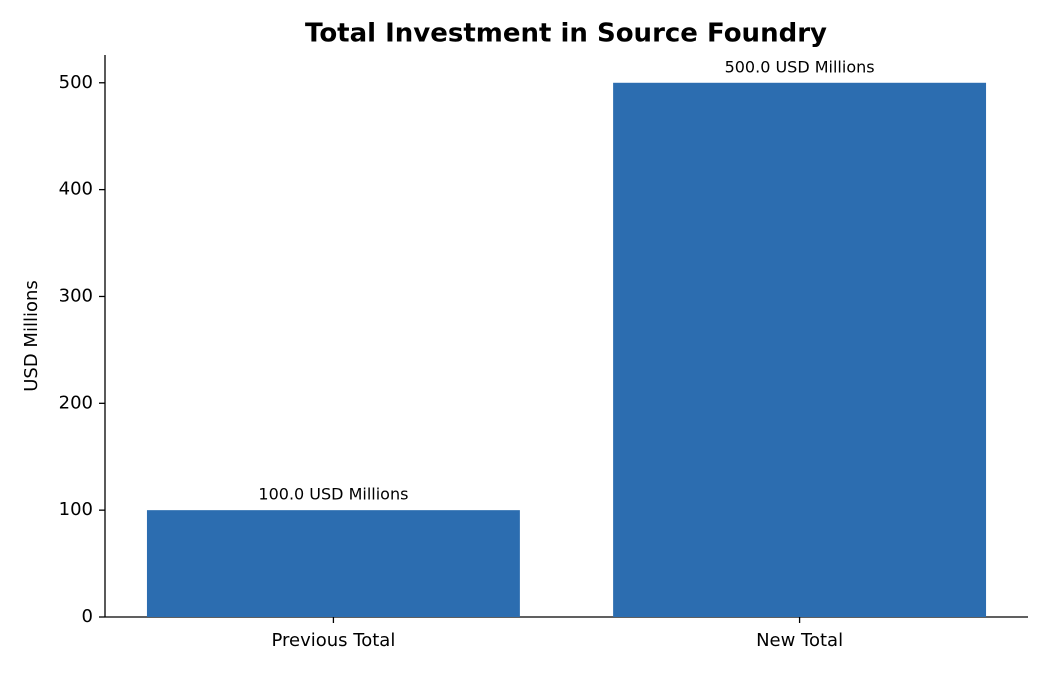 Image resolution: width=1050 pixels, height=675 pixels. Describe the element at coordinates (87, 616) in the screenshot. I see `y-tick-label: 0` at that location.